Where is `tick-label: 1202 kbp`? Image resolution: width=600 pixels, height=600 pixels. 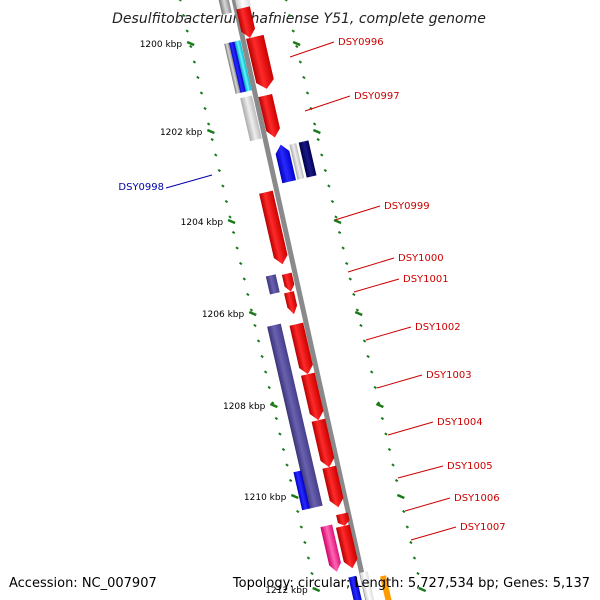 tick-label: 1202 kbp is located at coordinates (181, 133).